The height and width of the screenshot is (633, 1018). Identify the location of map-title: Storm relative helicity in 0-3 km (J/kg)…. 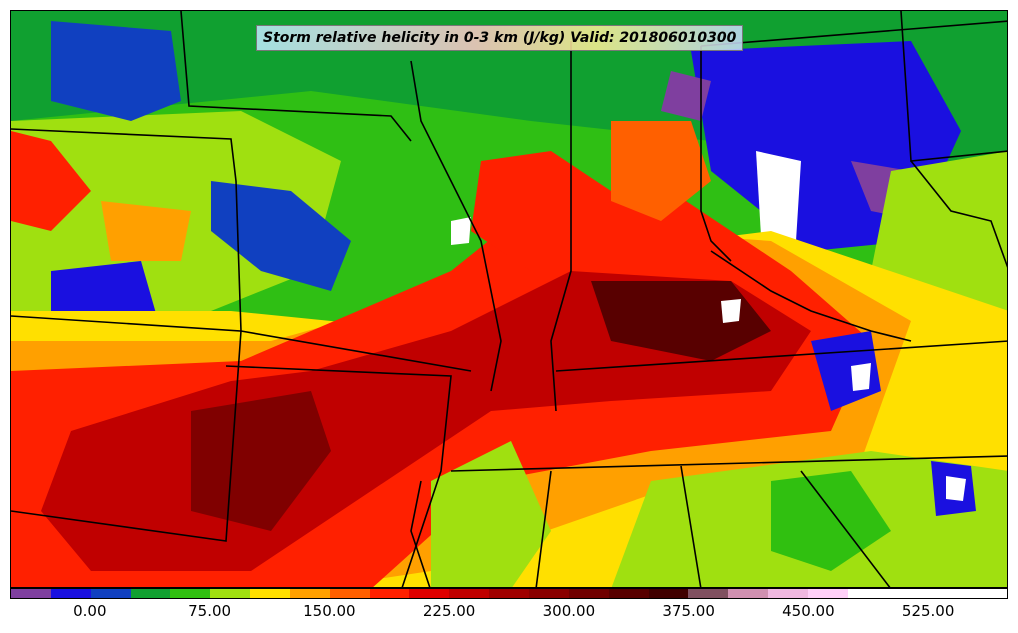
(500, 38).